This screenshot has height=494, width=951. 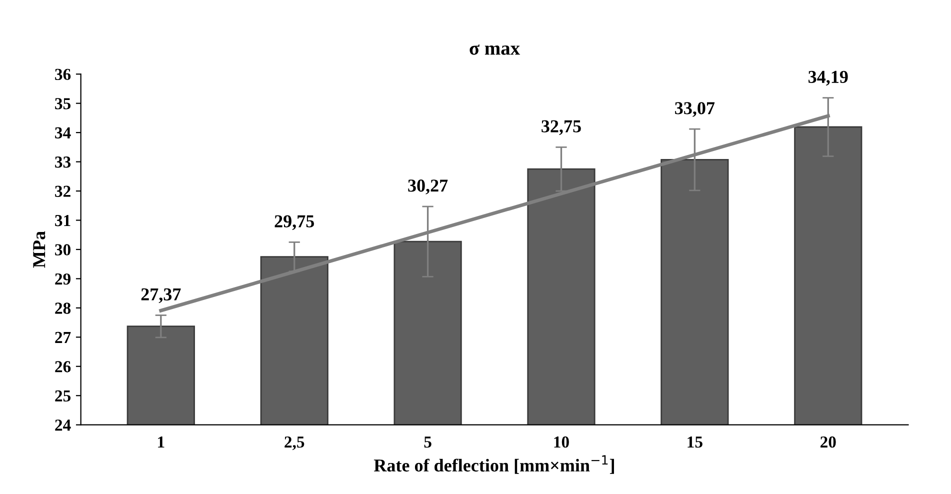 What do you see at coordinates (161, 296) in the screenshot?
I see `data-label: 27,37` at bounding box center [161, 296].